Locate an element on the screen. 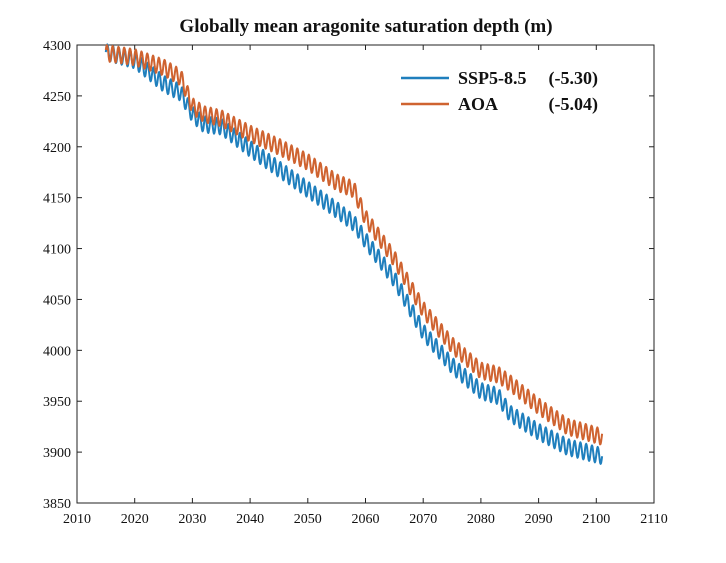 The image size is (726, 563). legend: SSP5-8.5 (-5.30) AOA (-5.04) is located at coordinates (499, 91).